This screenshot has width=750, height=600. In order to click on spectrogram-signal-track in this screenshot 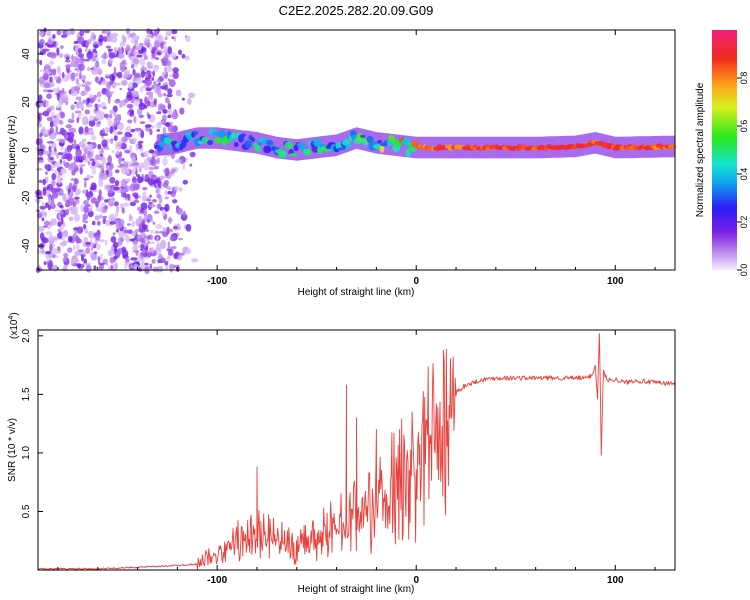, I will do `click(415, 144)`.